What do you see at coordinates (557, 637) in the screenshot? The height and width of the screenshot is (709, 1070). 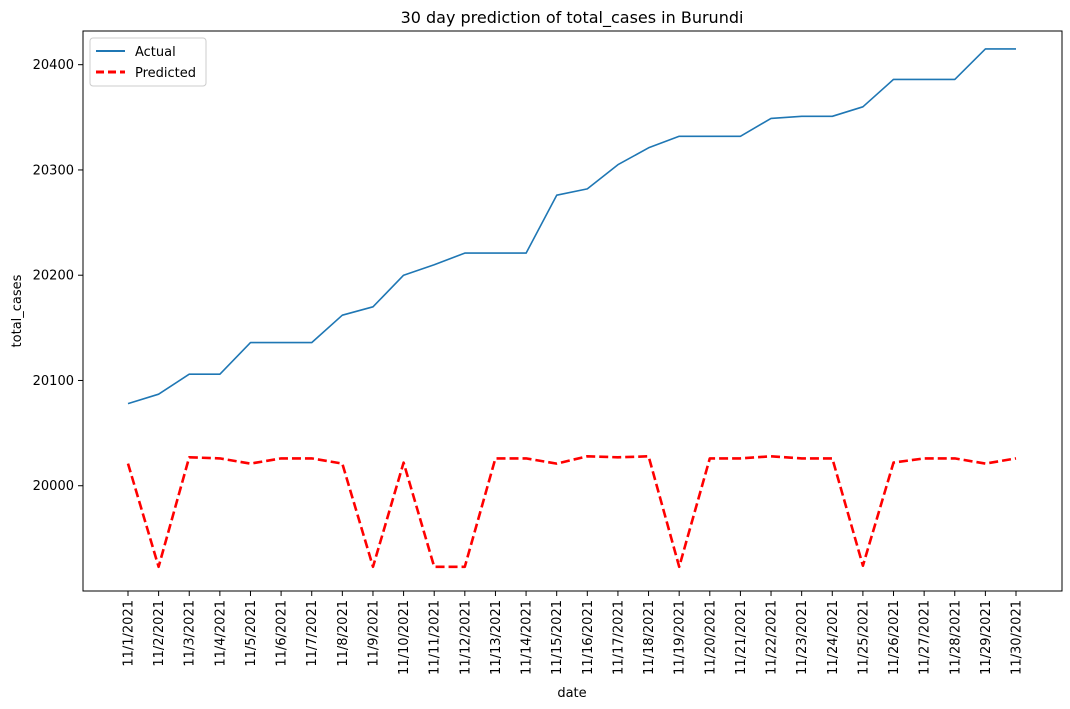 I see `x-tick-label: 11/15/2021` at bounding box center [557, 637].